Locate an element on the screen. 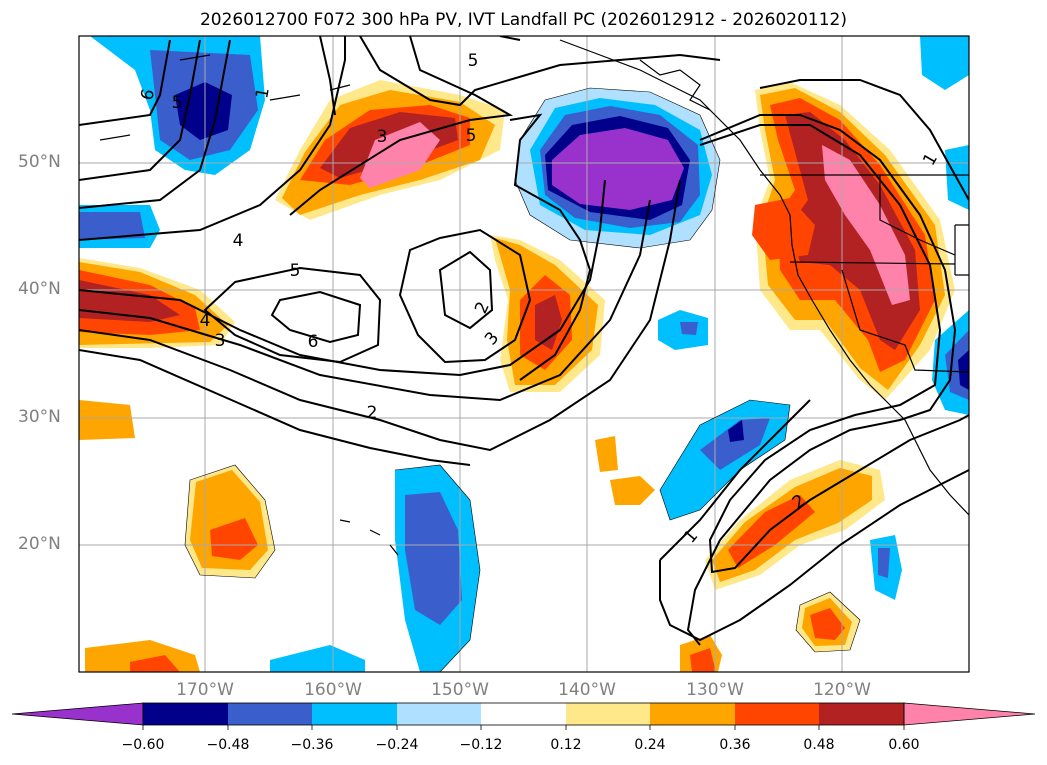  colorbar-tick-label: −0.24 is located at coordinates (397, 745).